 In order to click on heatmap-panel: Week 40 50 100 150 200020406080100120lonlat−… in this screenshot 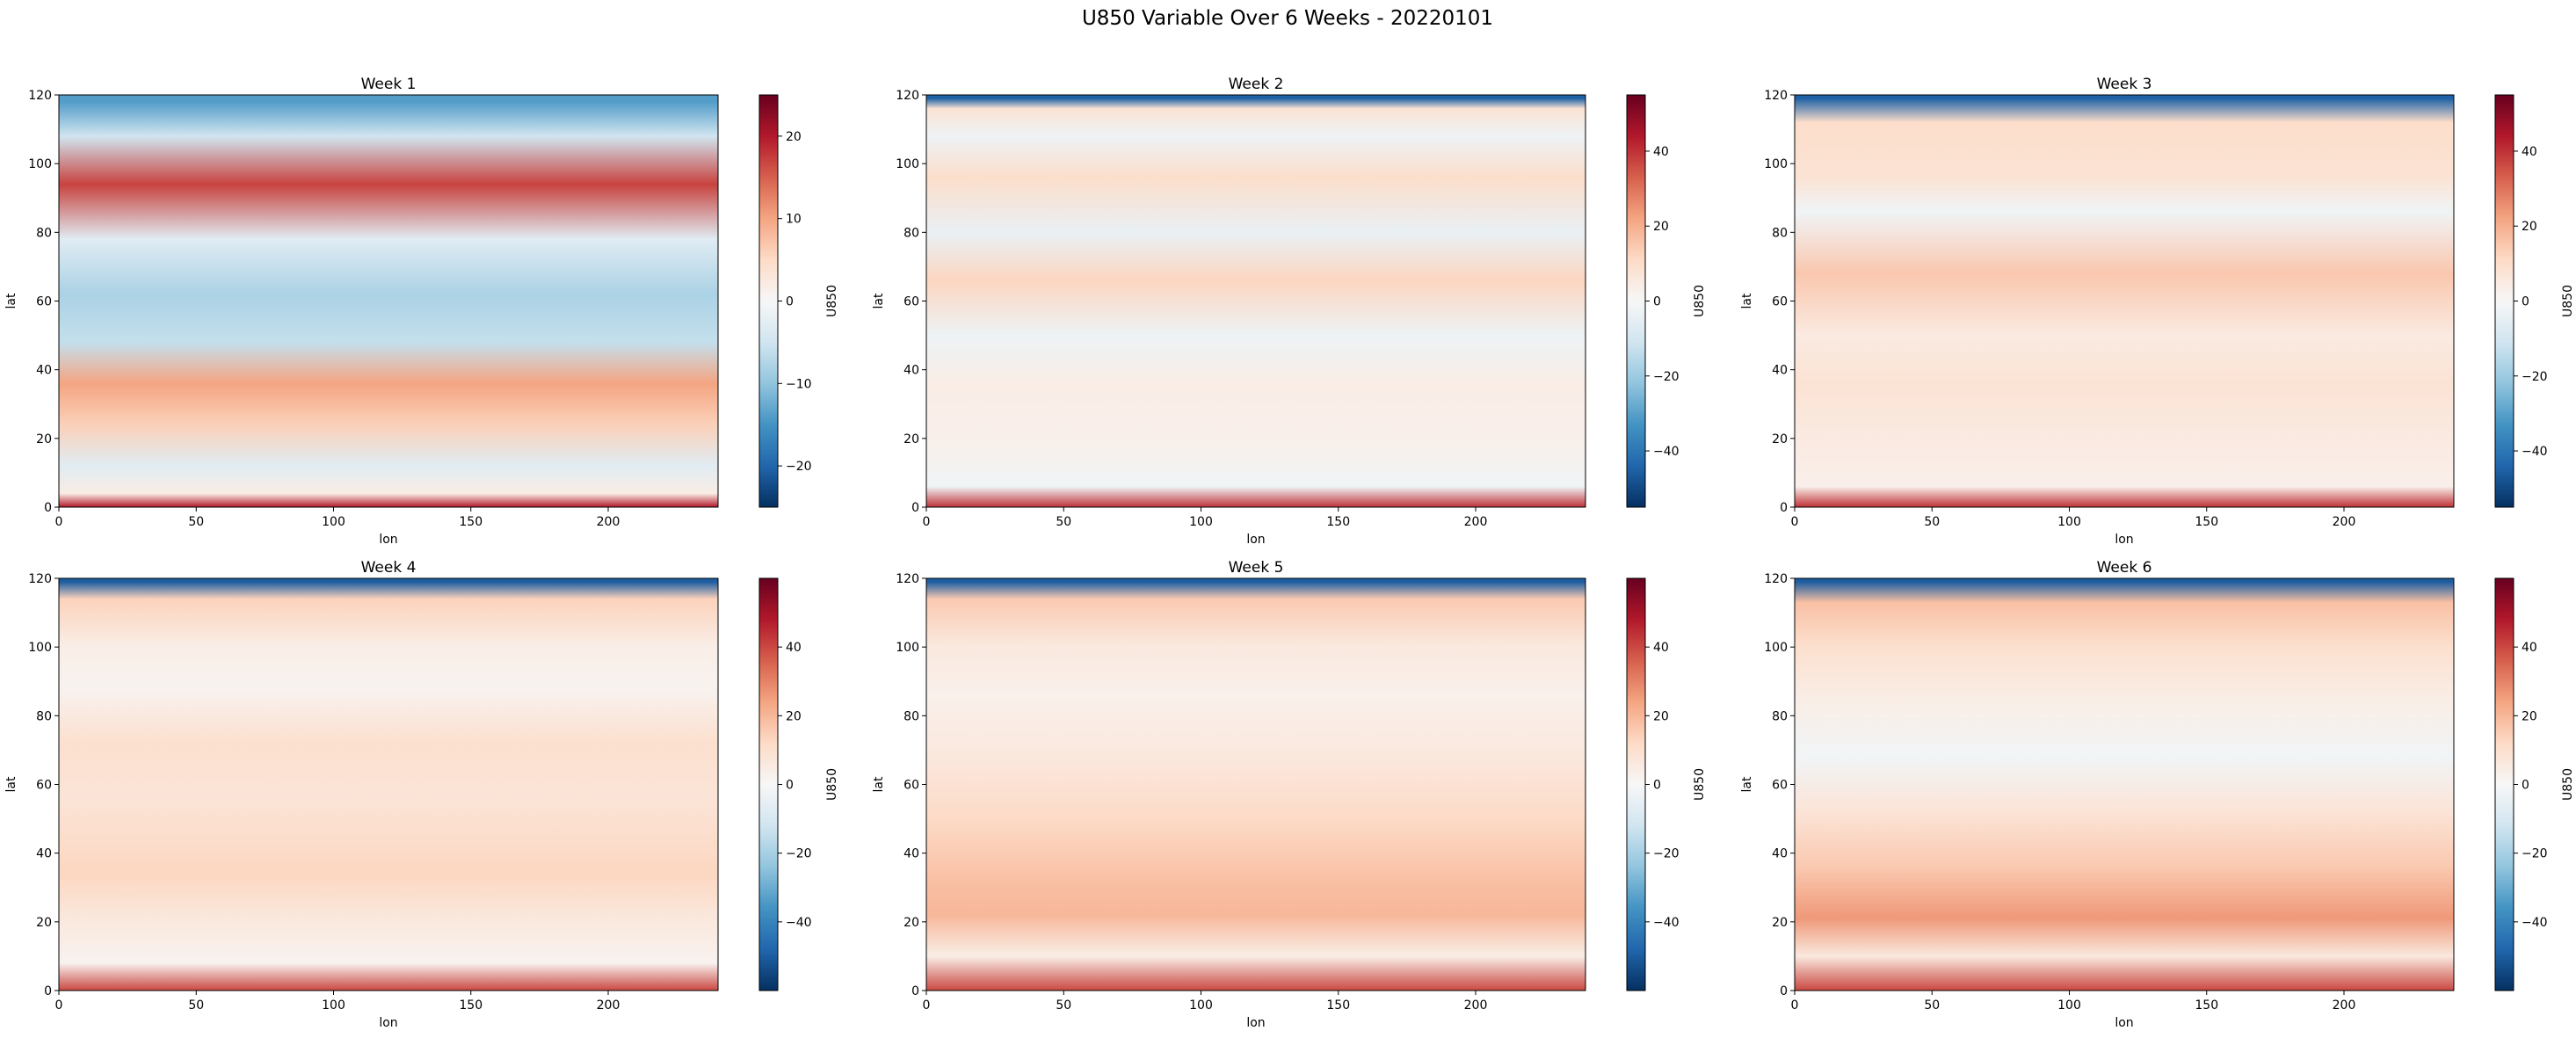, I will do `click(421, 795)`.